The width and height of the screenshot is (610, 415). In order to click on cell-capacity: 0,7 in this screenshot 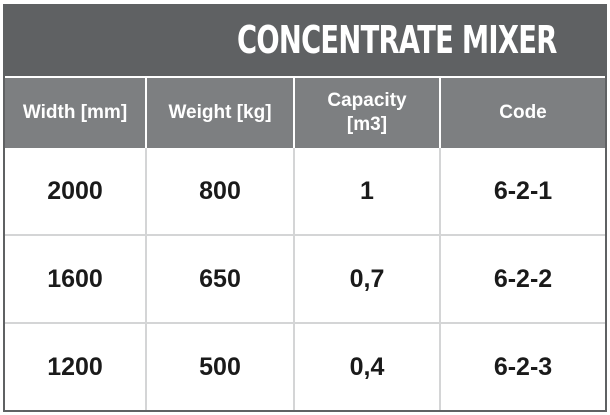, I will do `click(368, 279)`.